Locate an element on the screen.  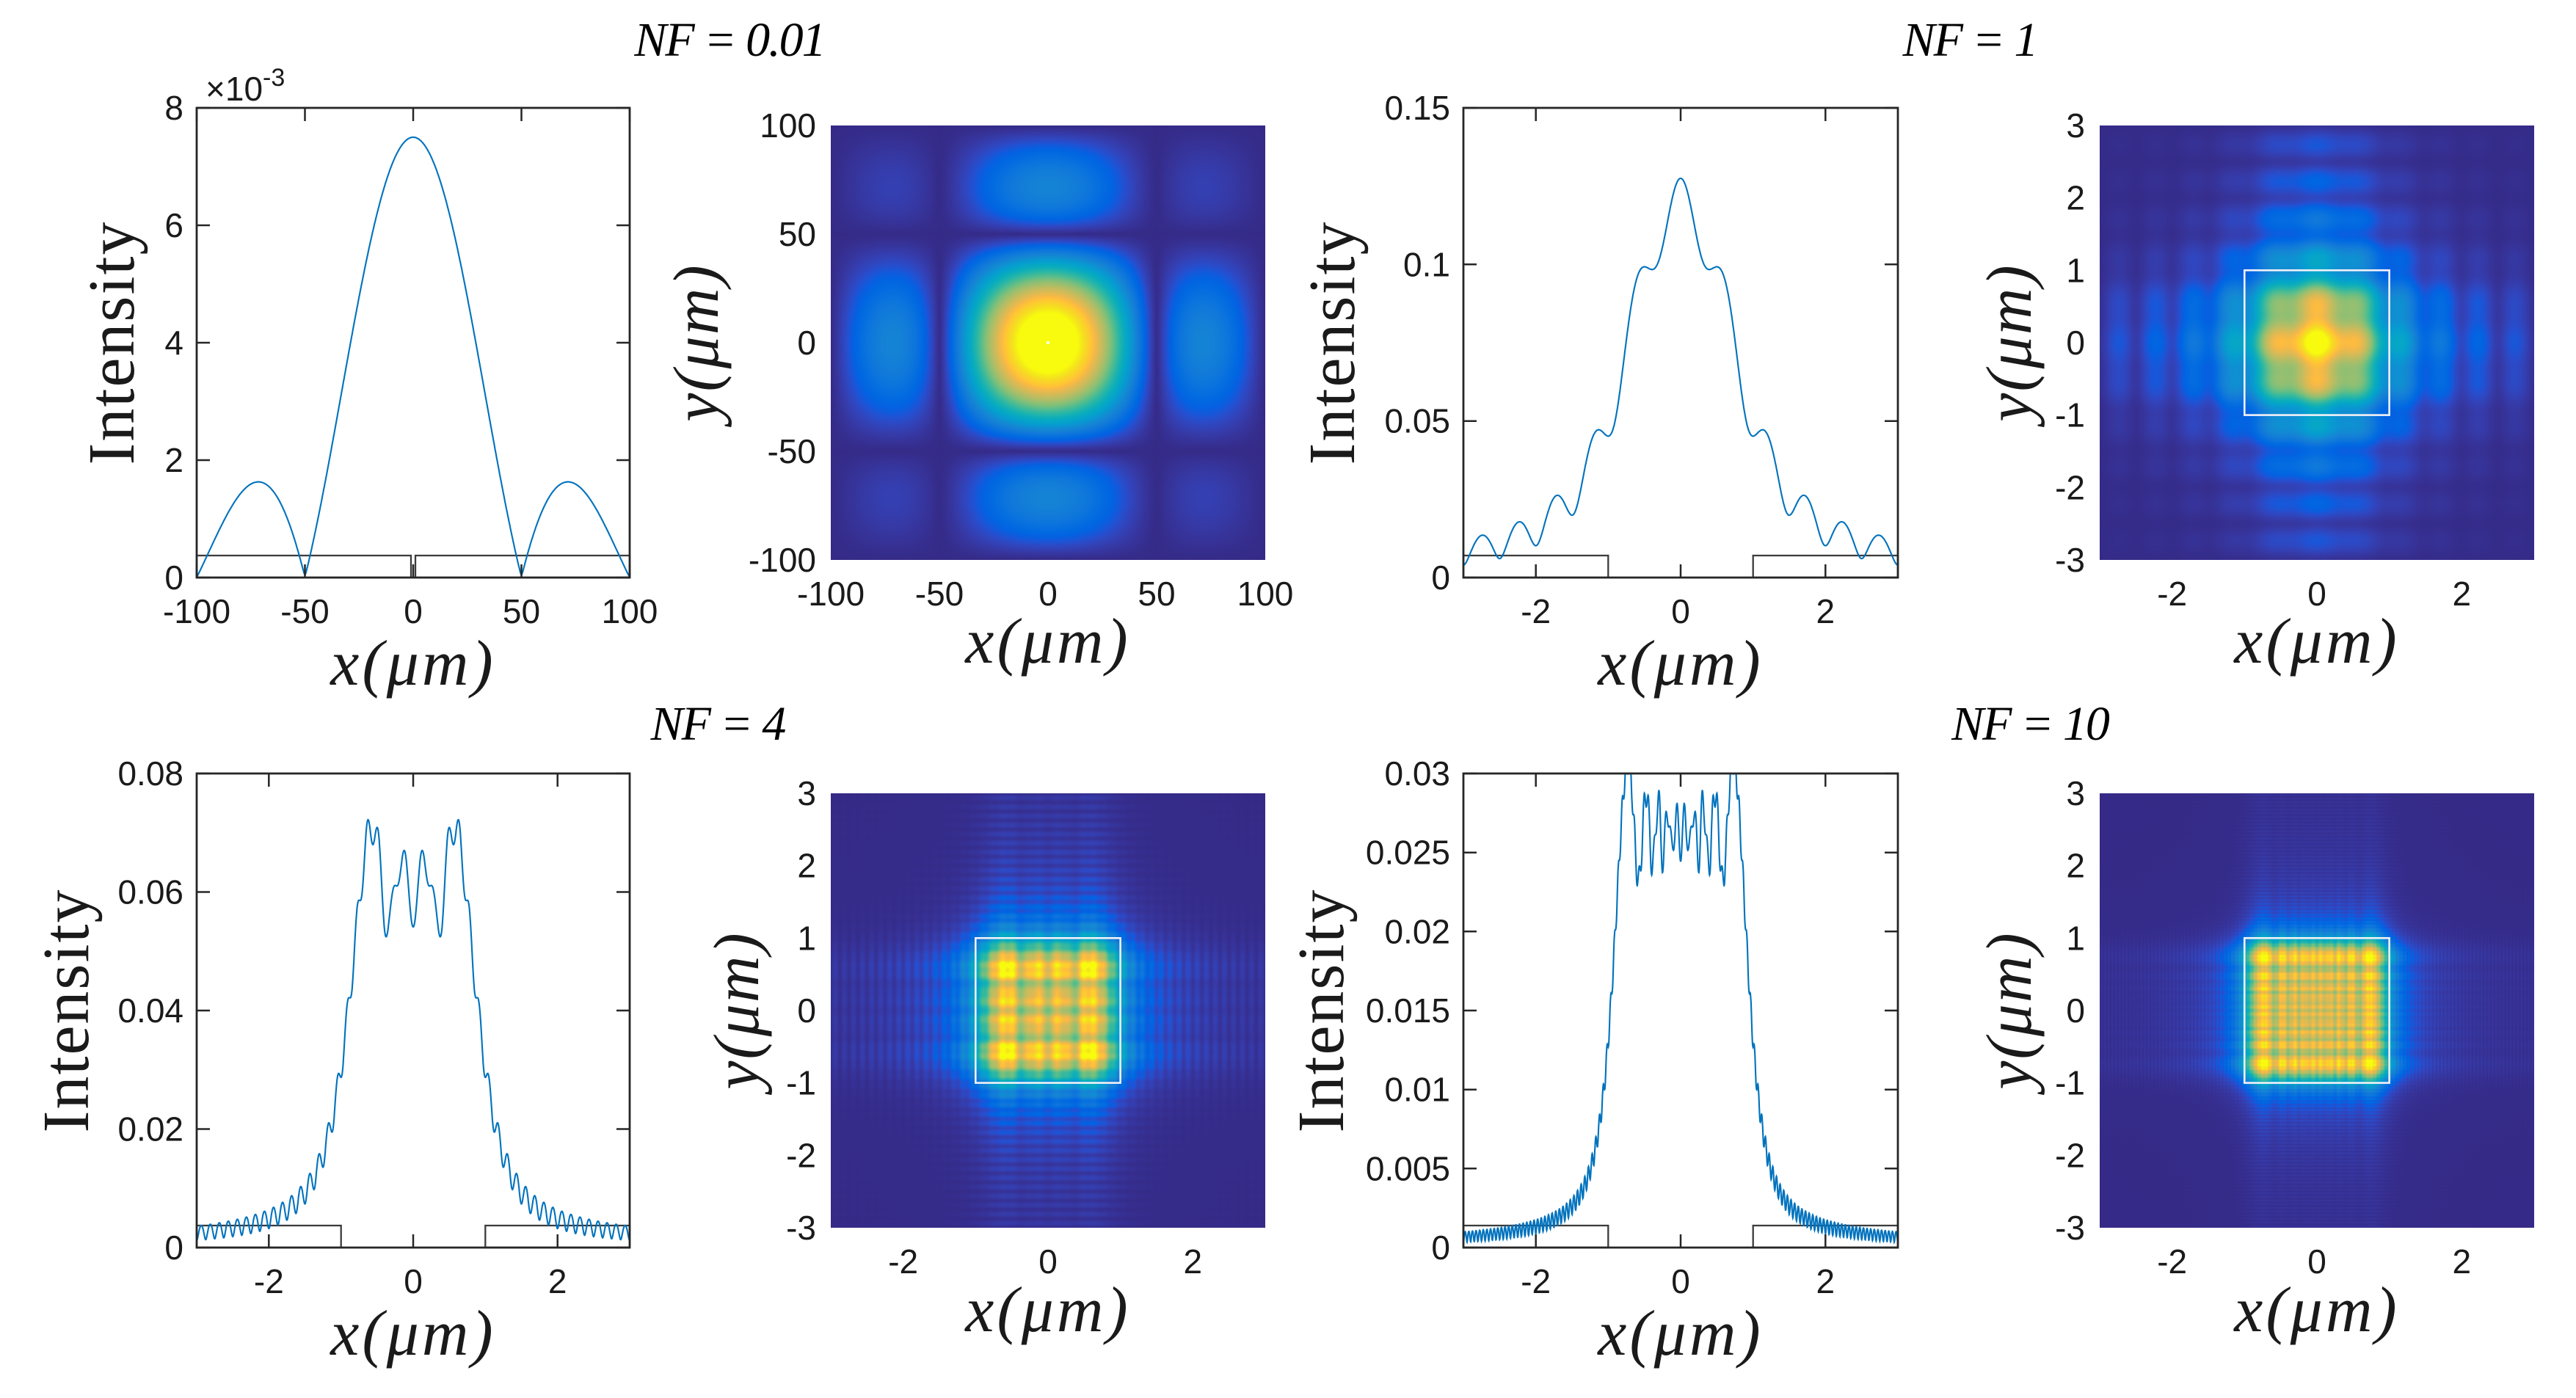
svg-text: NF = 10 is located at coordinates (2030, 724).